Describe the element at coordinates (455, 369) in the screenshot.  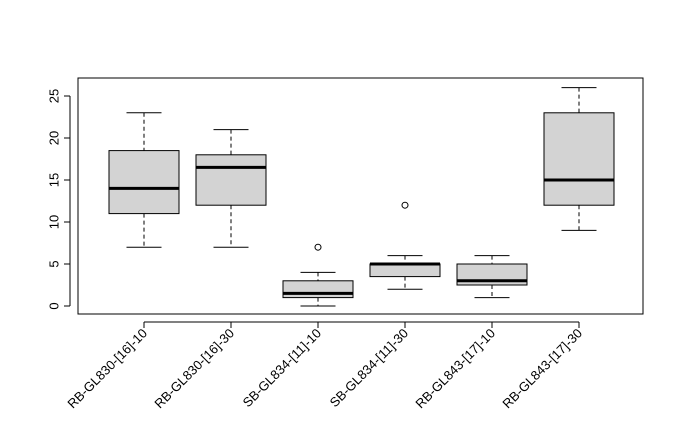
I see `x-tick-label: RB-GL843-[17]-10` at that location.